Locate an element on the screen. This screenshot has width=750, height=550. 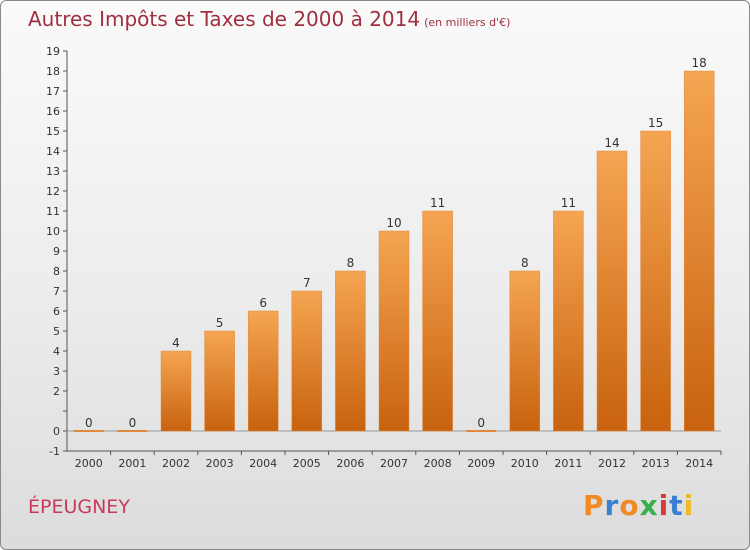
x-tick-label: 2005 is located at coordinates (307, 463).